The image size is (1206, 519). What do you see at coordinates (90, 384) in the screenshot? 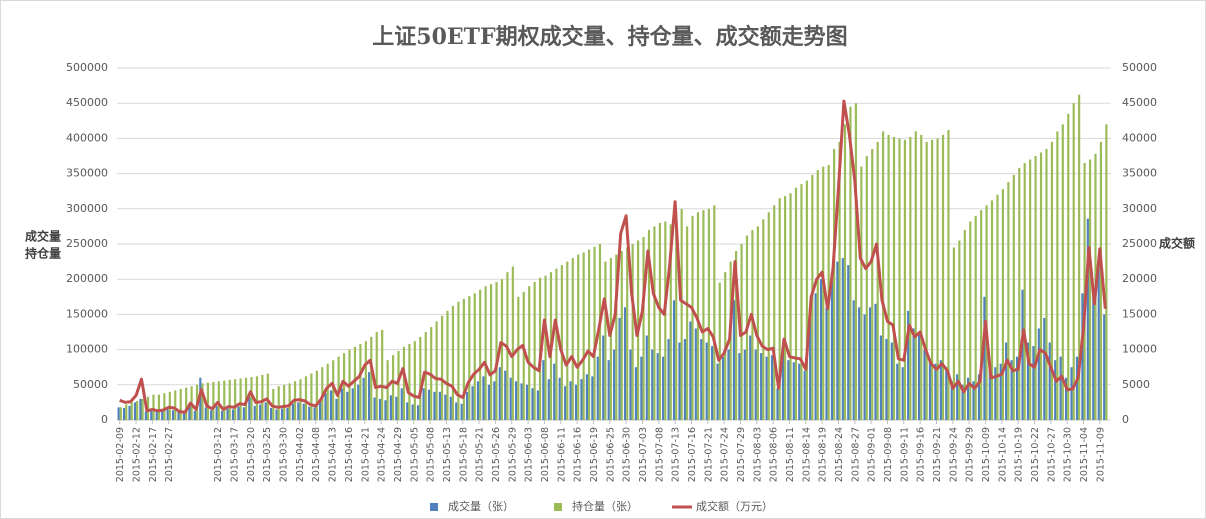
I see `y-tick-label: 50000` at bounding box center [90, 384].